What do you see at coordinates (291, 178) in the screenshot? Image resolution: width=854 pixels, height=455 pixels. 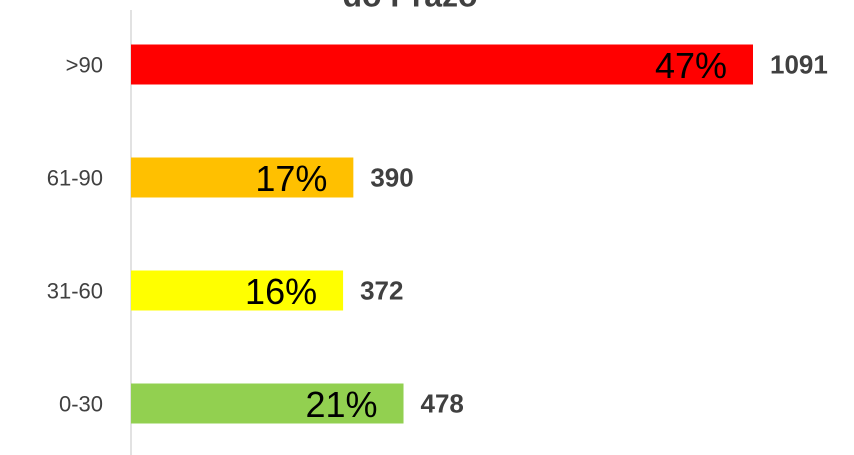 I see `share-label: 17%` at bounding box center [291, 178].